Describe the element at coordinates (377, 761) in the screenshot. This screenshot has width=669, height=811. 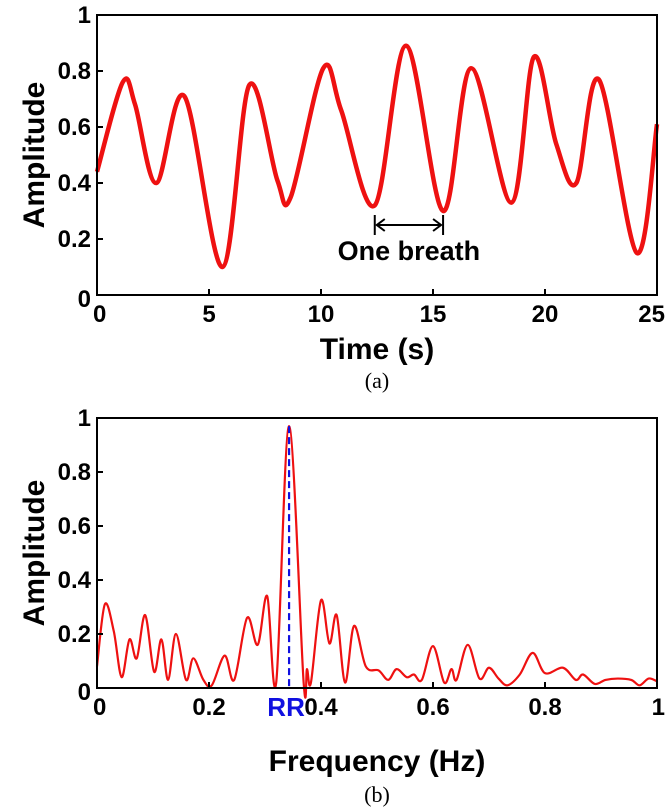
I see `x-axis-label: Frequency (Hz)` at that location.